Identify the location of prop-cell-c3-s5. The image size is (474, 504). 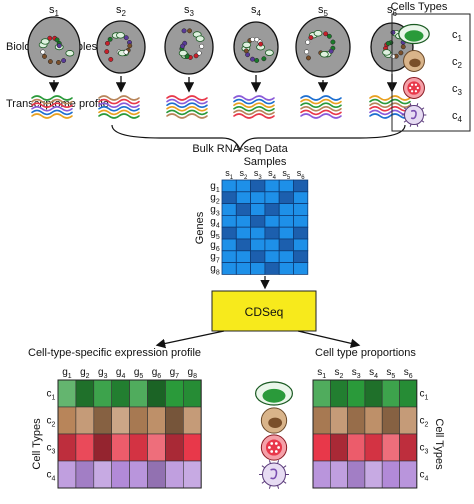
(390, 447).